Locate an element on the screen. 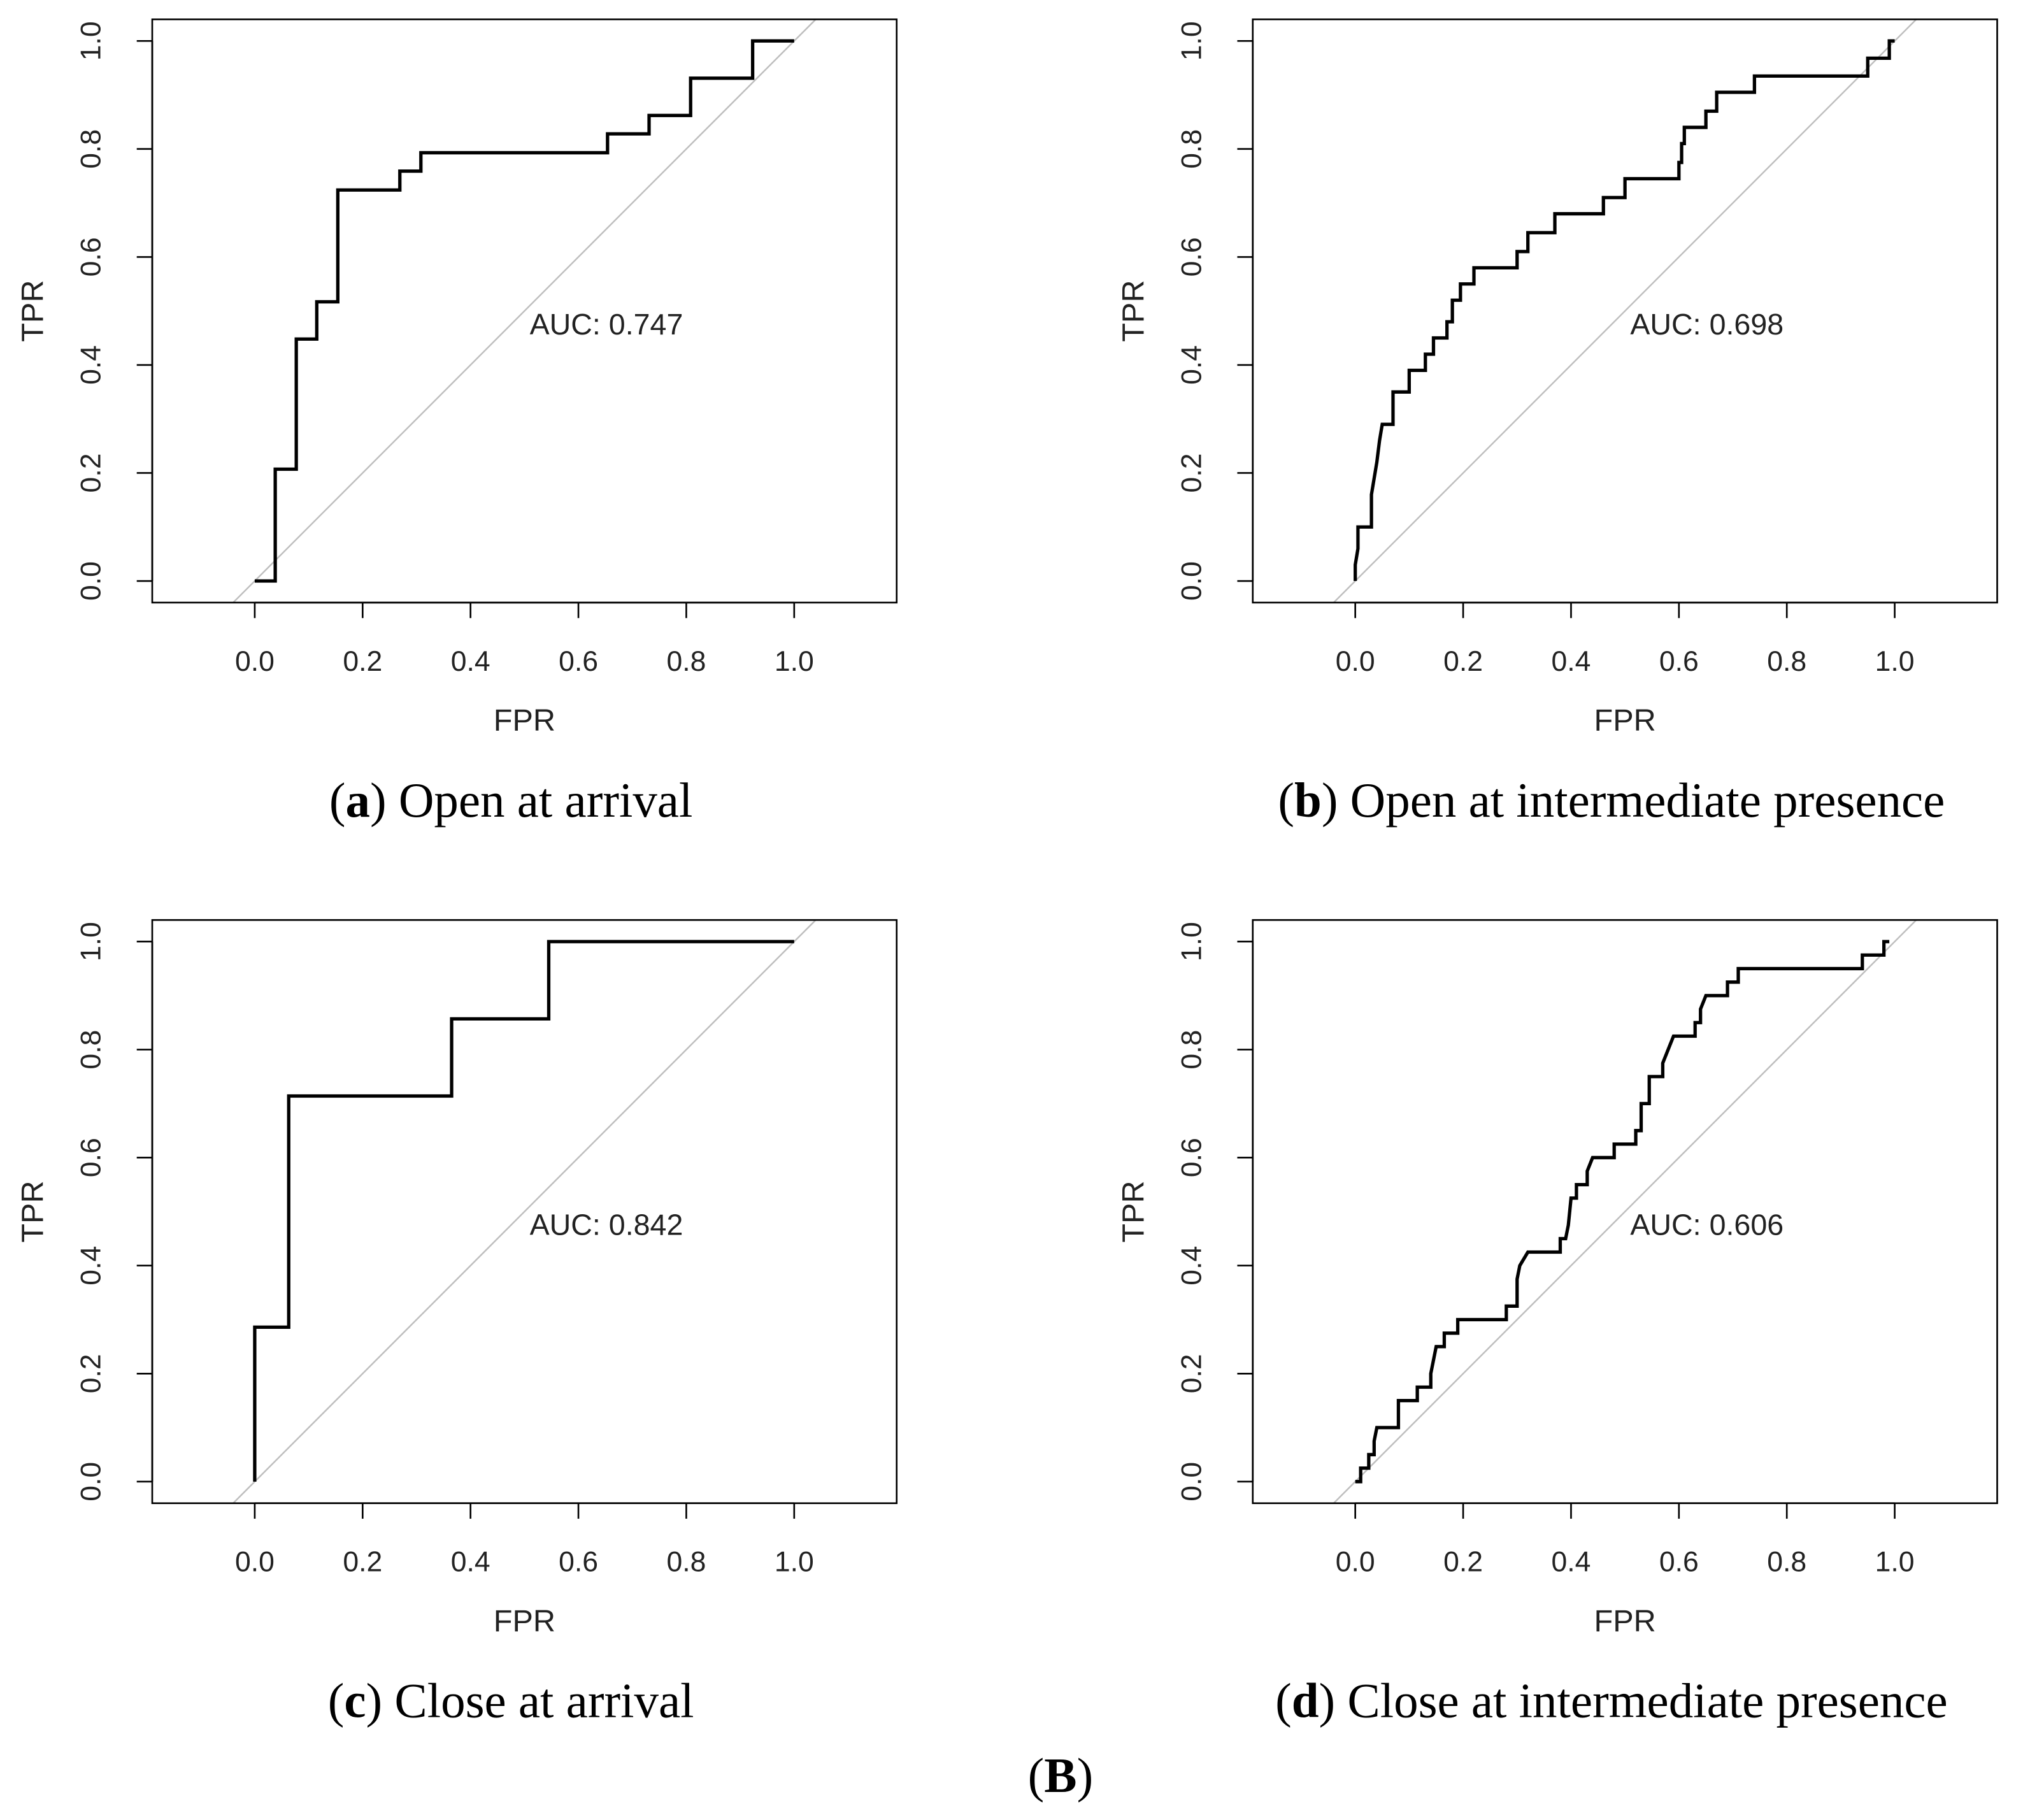  caption: (b) Open at intermediate presence is located at coordinates (1611, 800).